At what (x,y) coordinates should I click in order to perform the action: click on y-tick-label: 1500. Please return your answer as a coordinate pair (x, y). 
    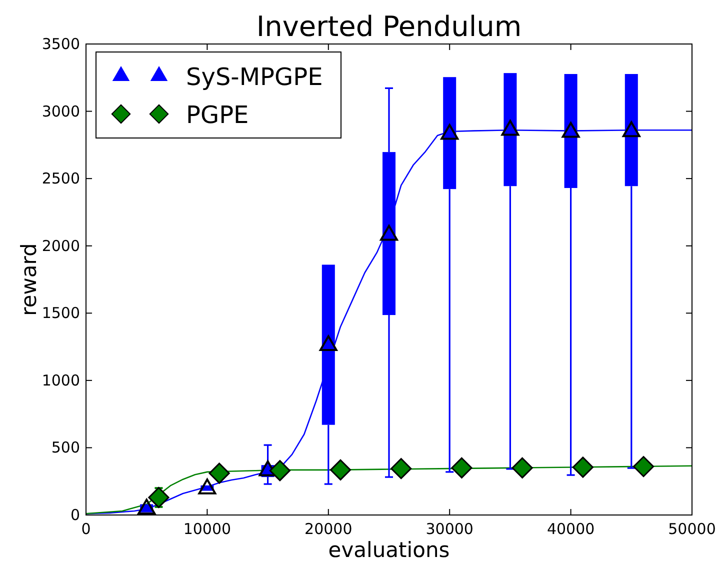
    Looking at the image, I should click on (61, 313).